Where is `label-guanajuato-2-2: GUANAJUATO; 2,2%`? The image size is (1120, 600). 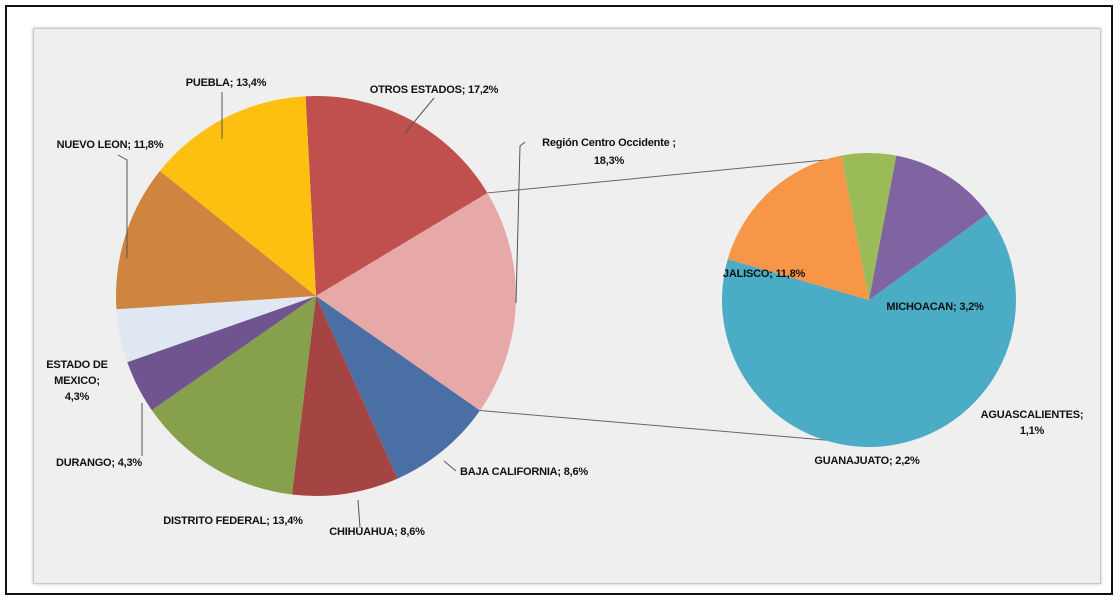
label-guanajuato-2-2: GUANAJUATO; 2,2% is located at coordinates (867, 461).